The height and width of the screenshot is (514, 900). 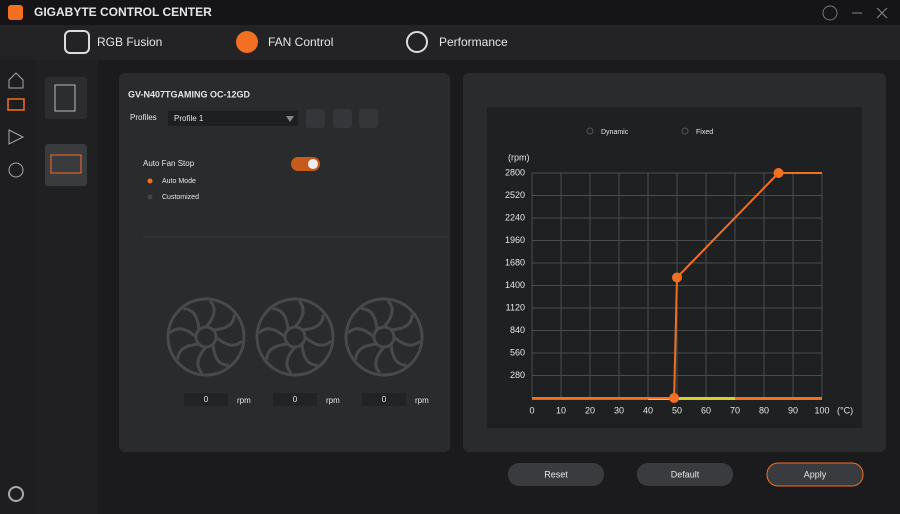 What do you see at coordinates (342, 118) in the screenshot?
I see `save-button` at bounding box center [342, 118].